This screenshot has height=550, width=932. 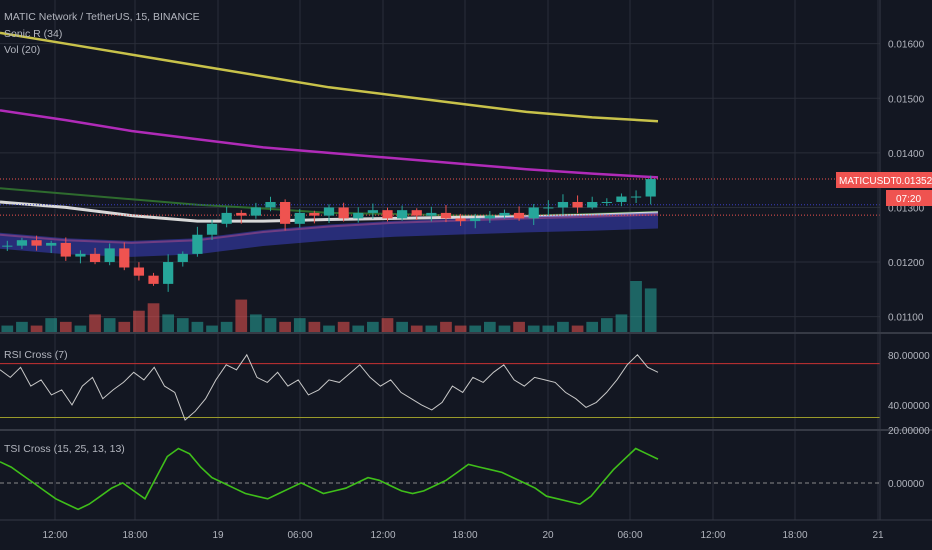 I want to click on rsi-label: RSI Cross (7), so click(x=36, y=355).